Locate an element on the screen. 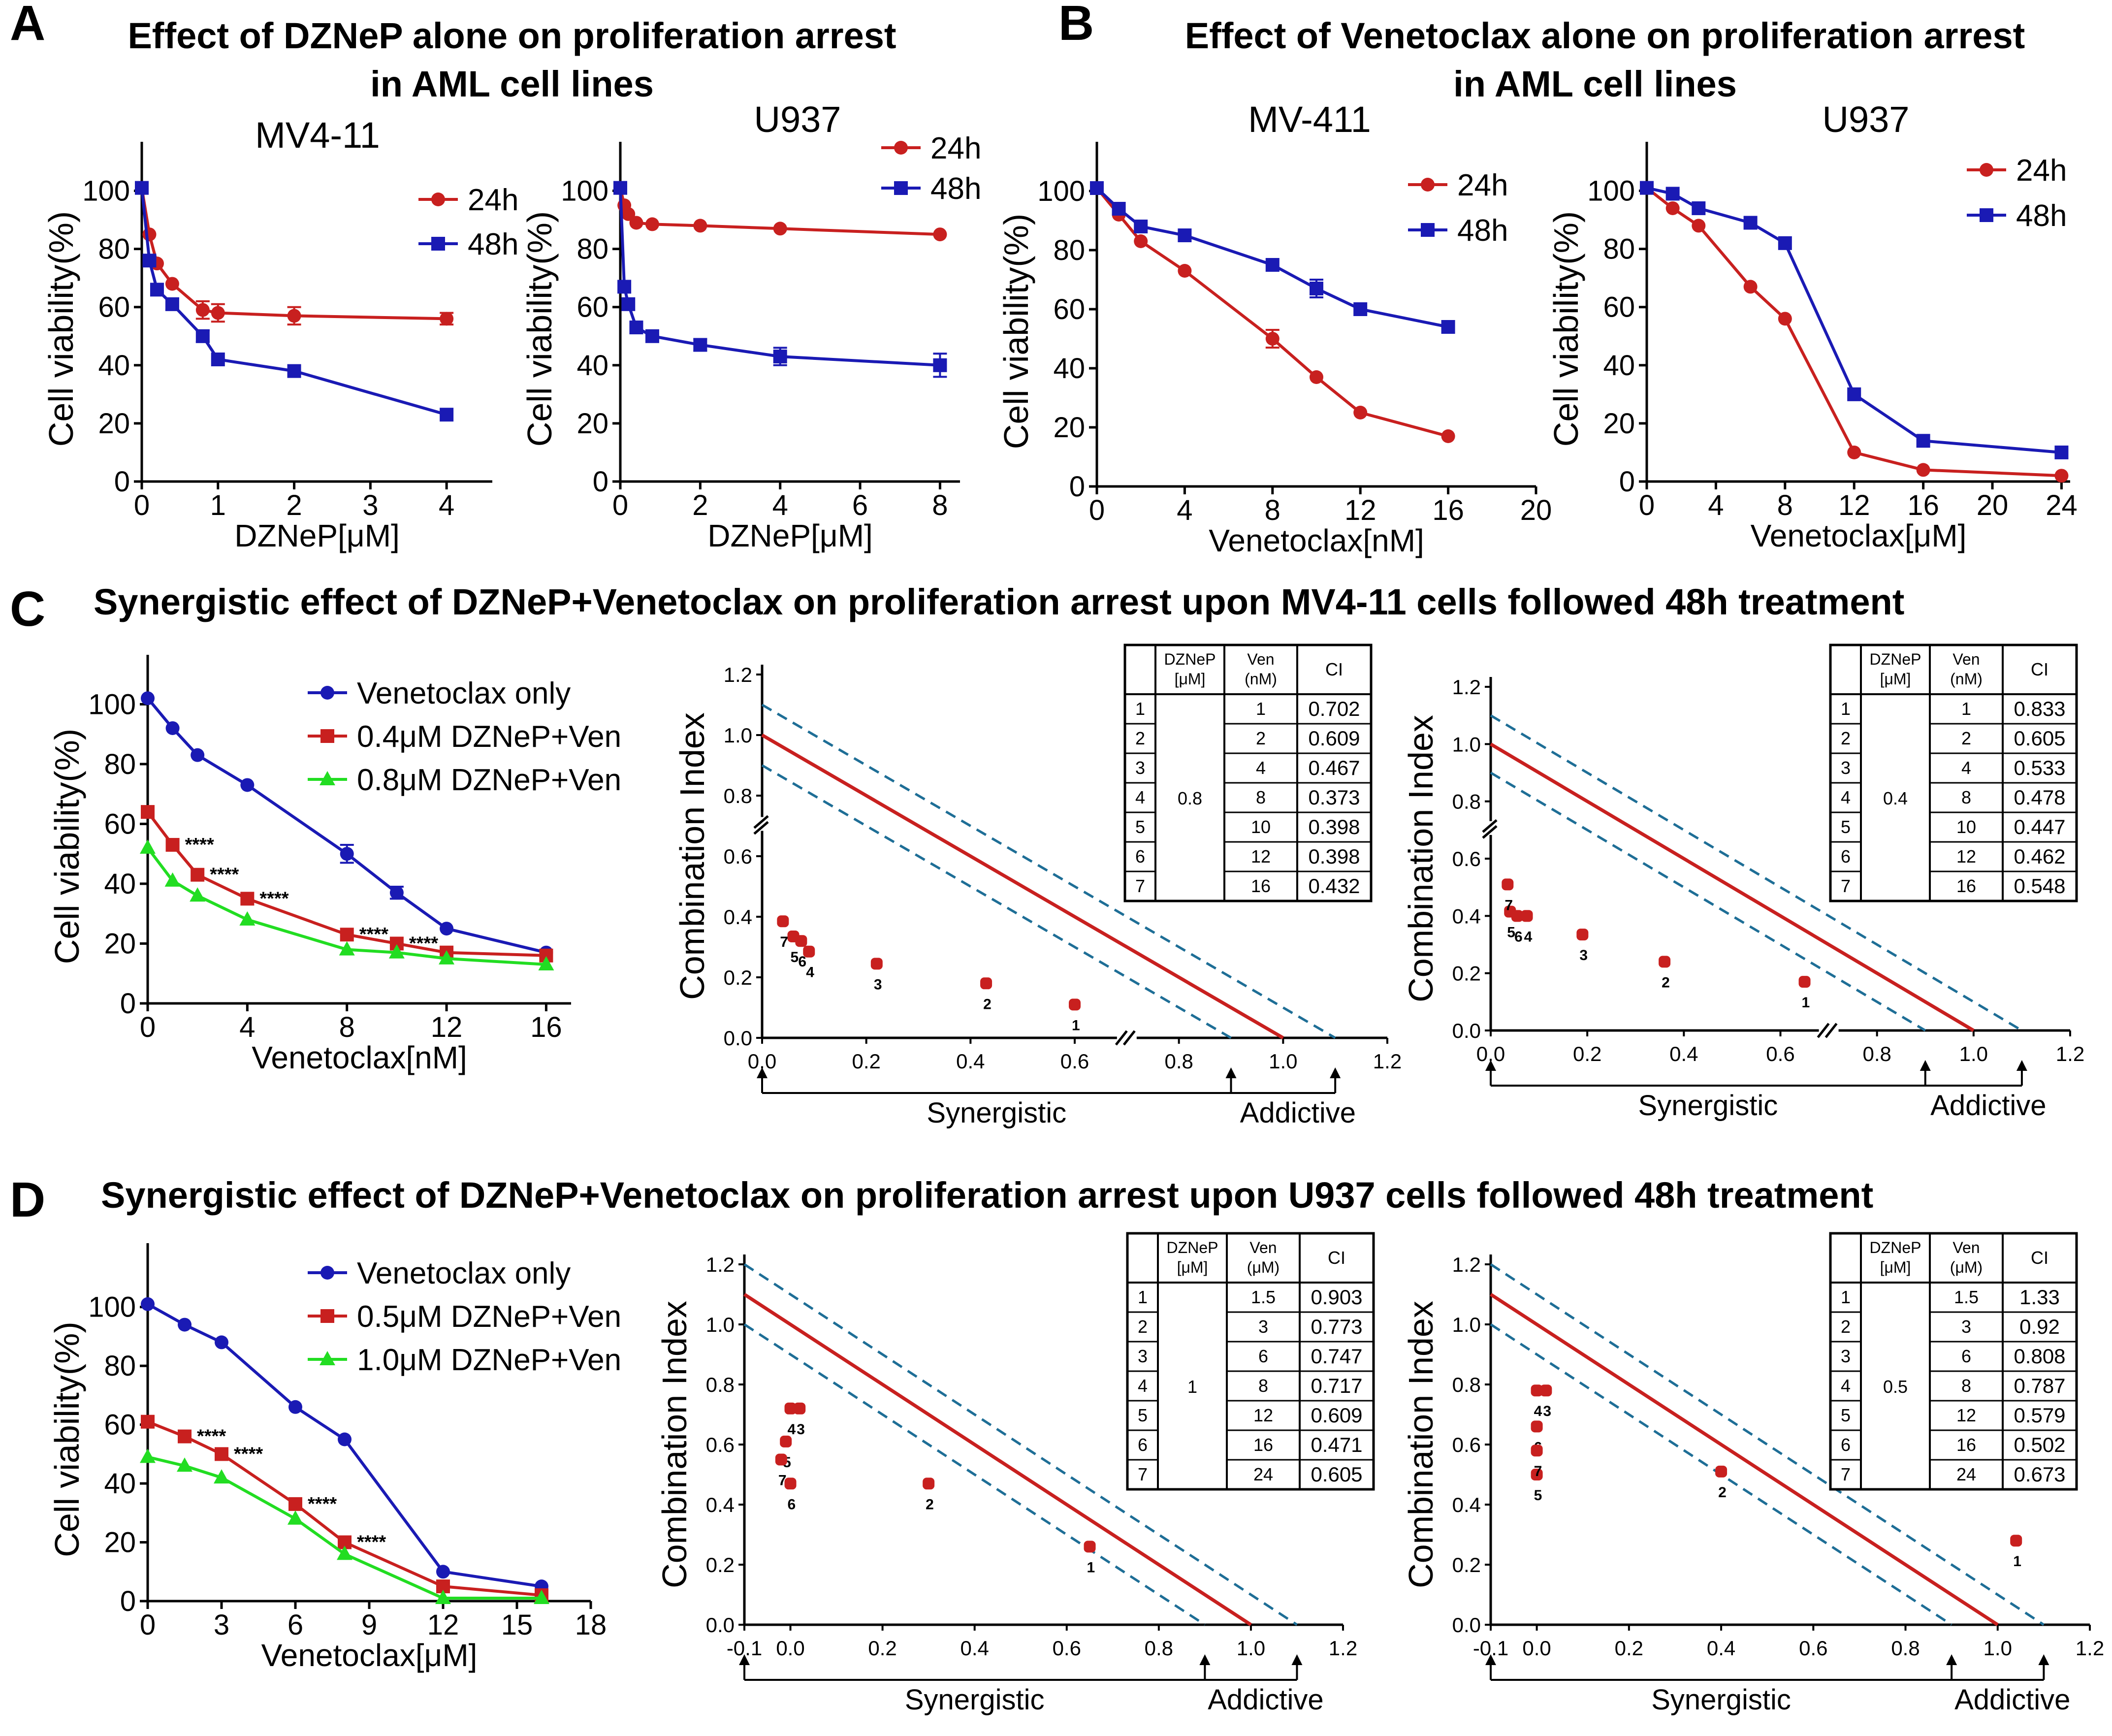 This screenshot has width=2112, height=1736. table-cell-index: 6 is located at coordinates (1140, 857).